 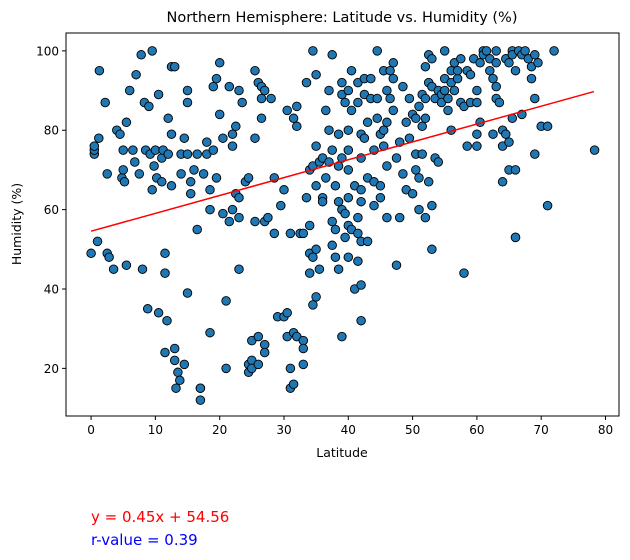 What do you see at coordinates (605, 430) in the screenshot?
I see `x-tick-label: 80` at bounding box center [605, 430].